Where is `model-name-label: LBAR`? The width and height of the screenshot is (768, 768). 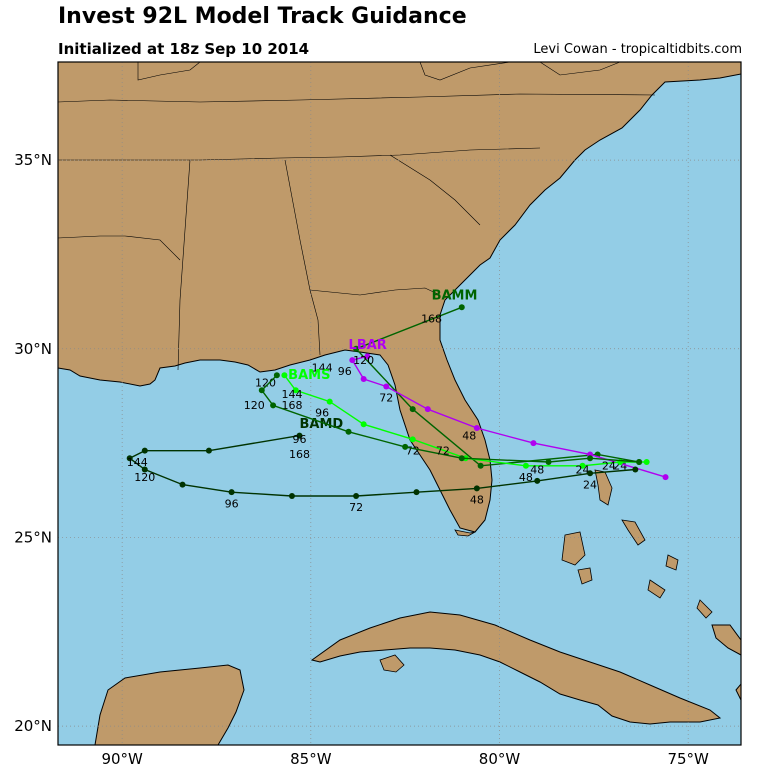
model-name-label: LBAR is located at coordinates (368, 345).